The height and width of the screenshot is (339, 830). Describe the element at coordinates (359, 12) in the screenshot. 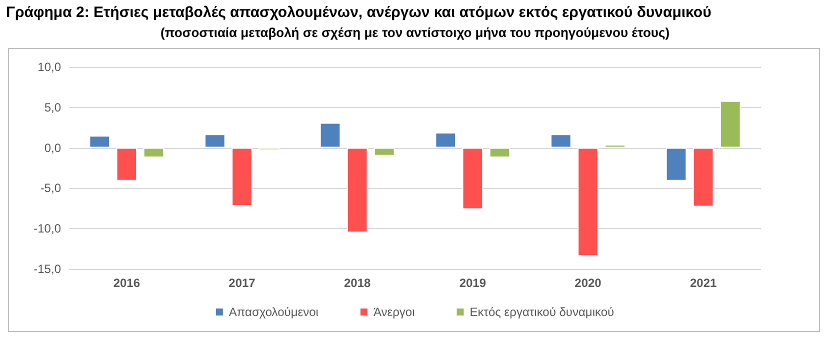

I see `chart-title: Γράφημα 2: Ετήσιες μεταβολές απασχολουμένων, ανέργων και ατόμων εκτός εργατικού δυναμικού` at that location.